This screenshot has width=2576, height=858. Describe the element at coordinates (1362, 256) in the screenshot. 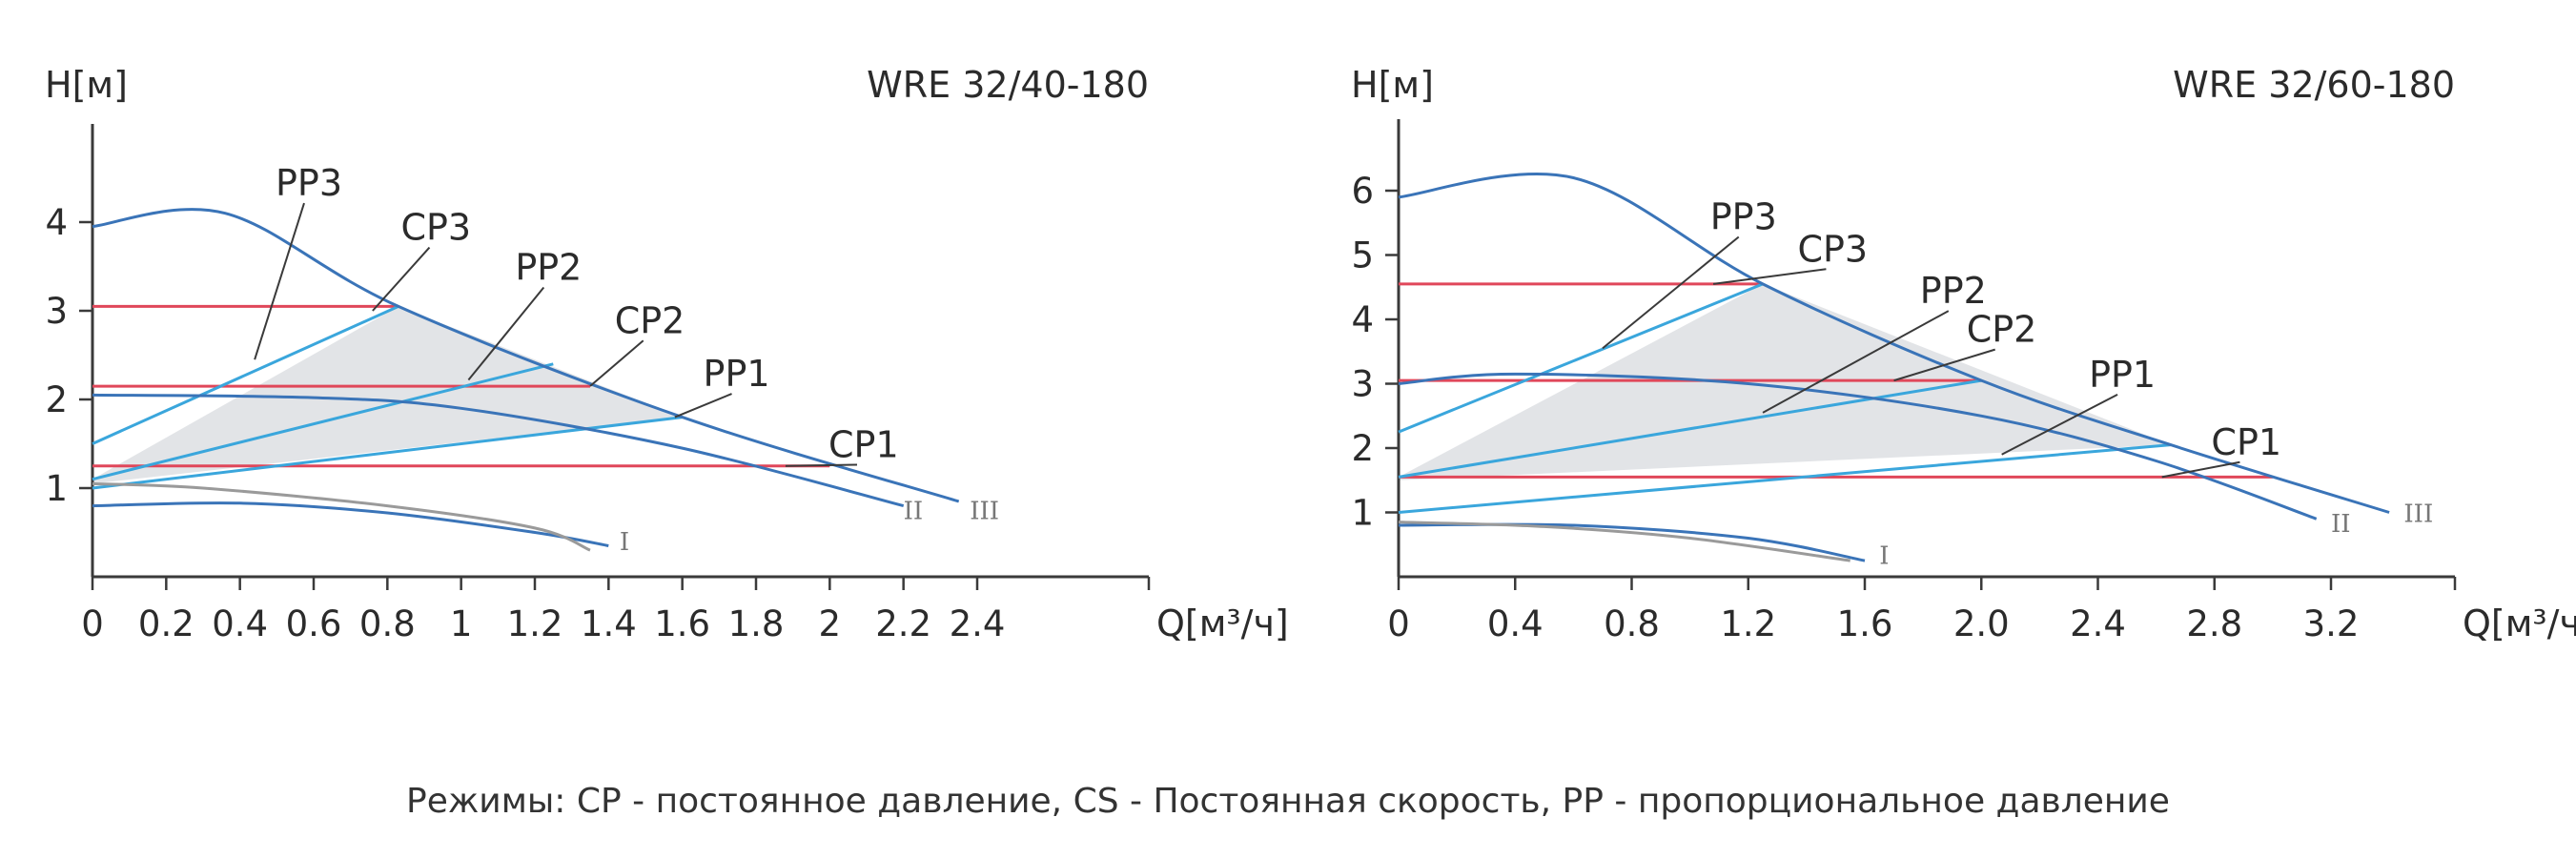

I see `y-tick-label: 5` at that location.